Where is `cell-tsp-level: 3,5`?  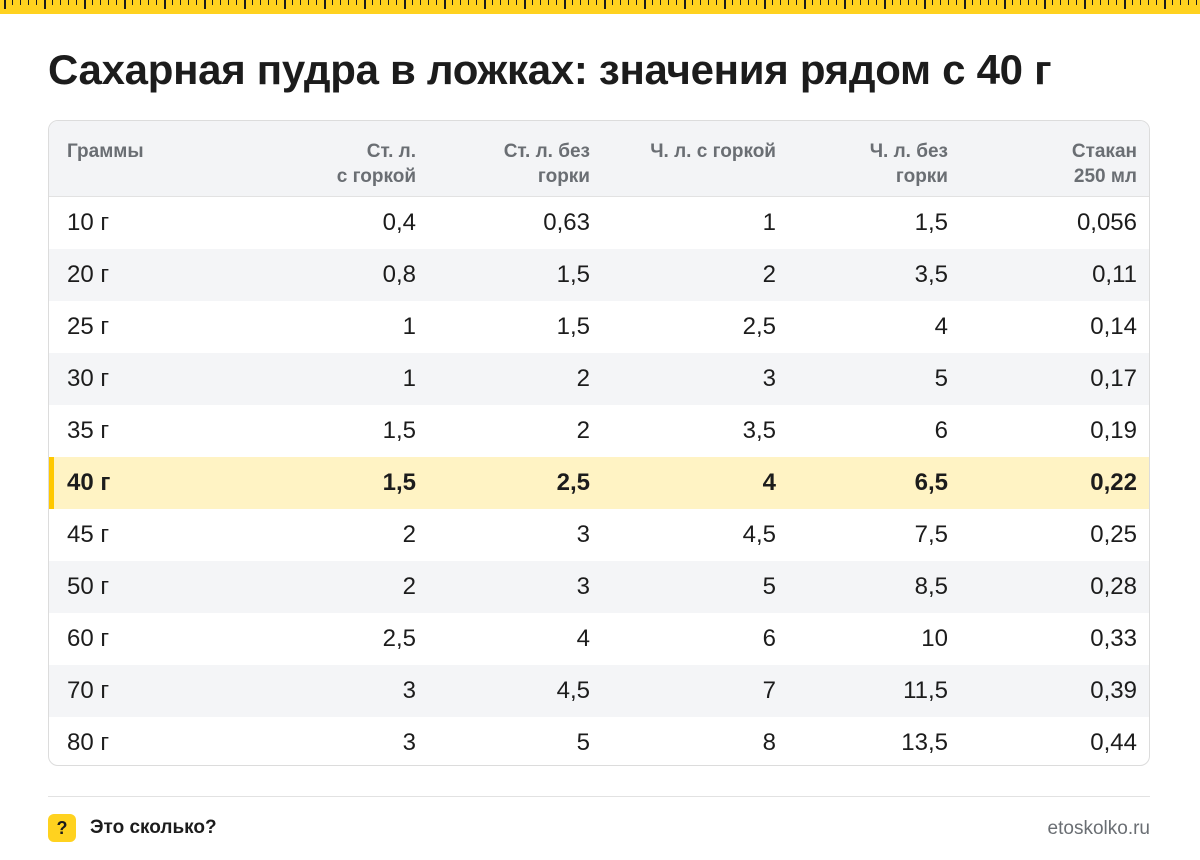
cell-tsp-level: 3,5 is located at coordinates (931, 274).